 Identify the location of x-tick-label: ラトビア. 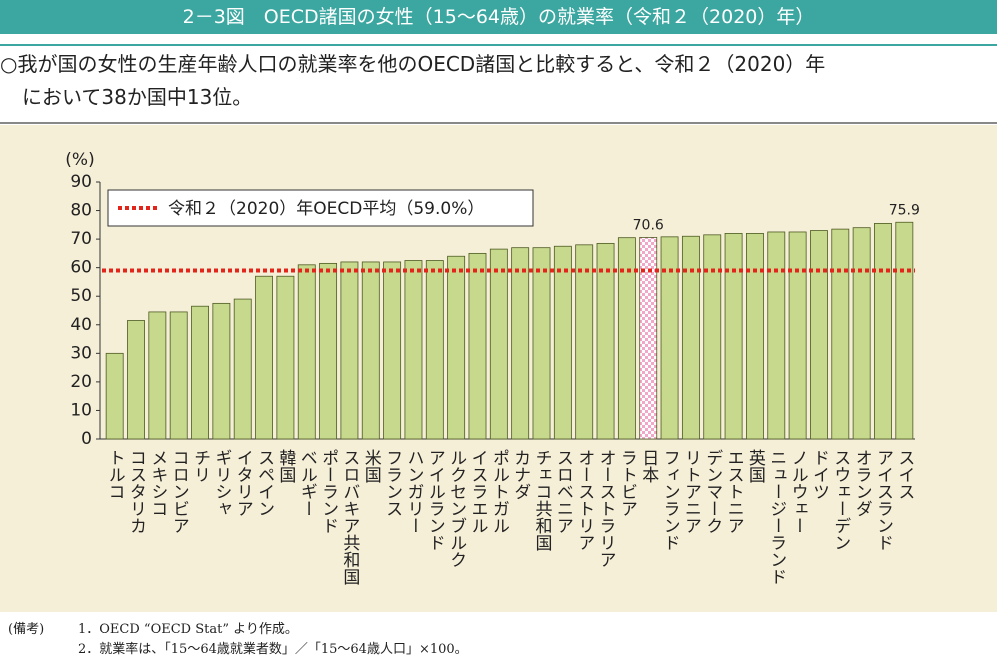
(627, 483).